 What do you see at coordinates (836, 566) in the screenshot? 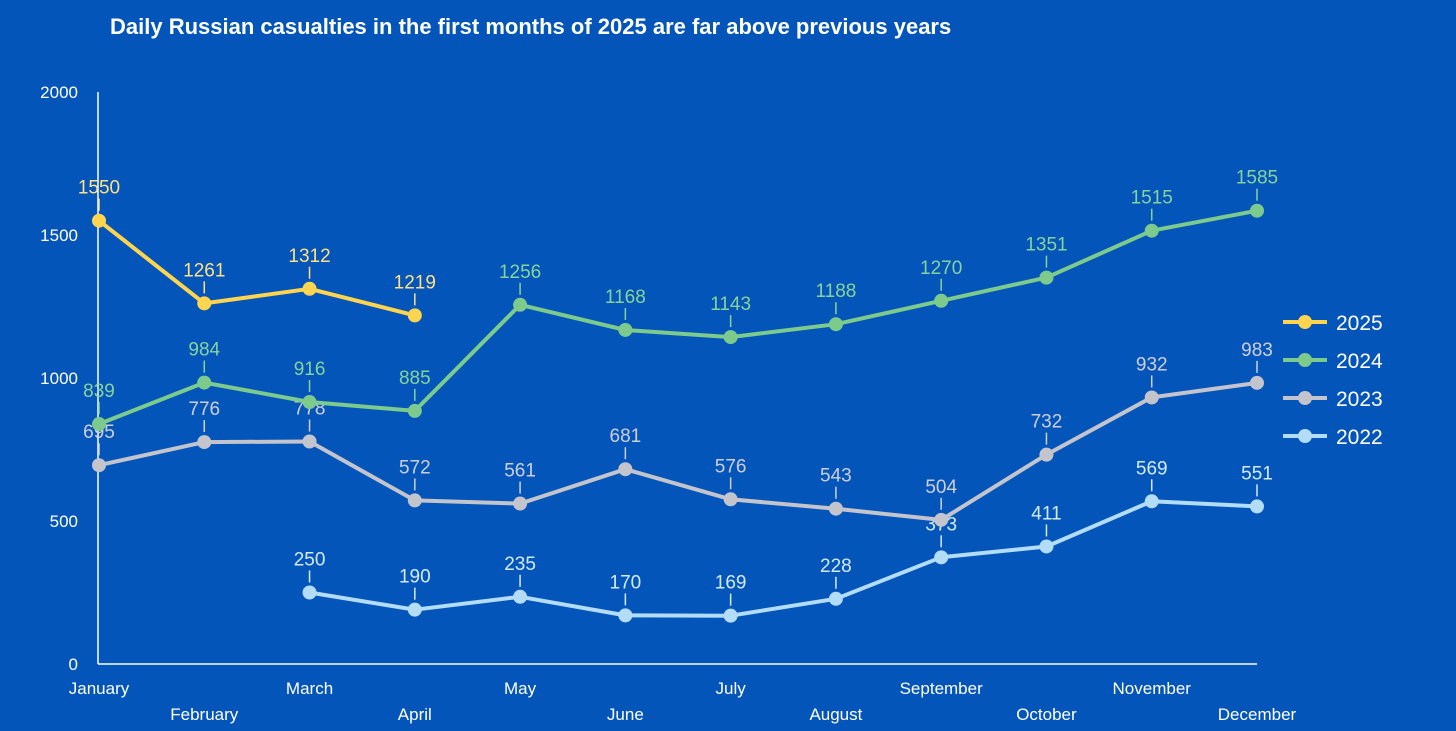
I see `data-label-2022: 228` at bounding box center [836, 566].